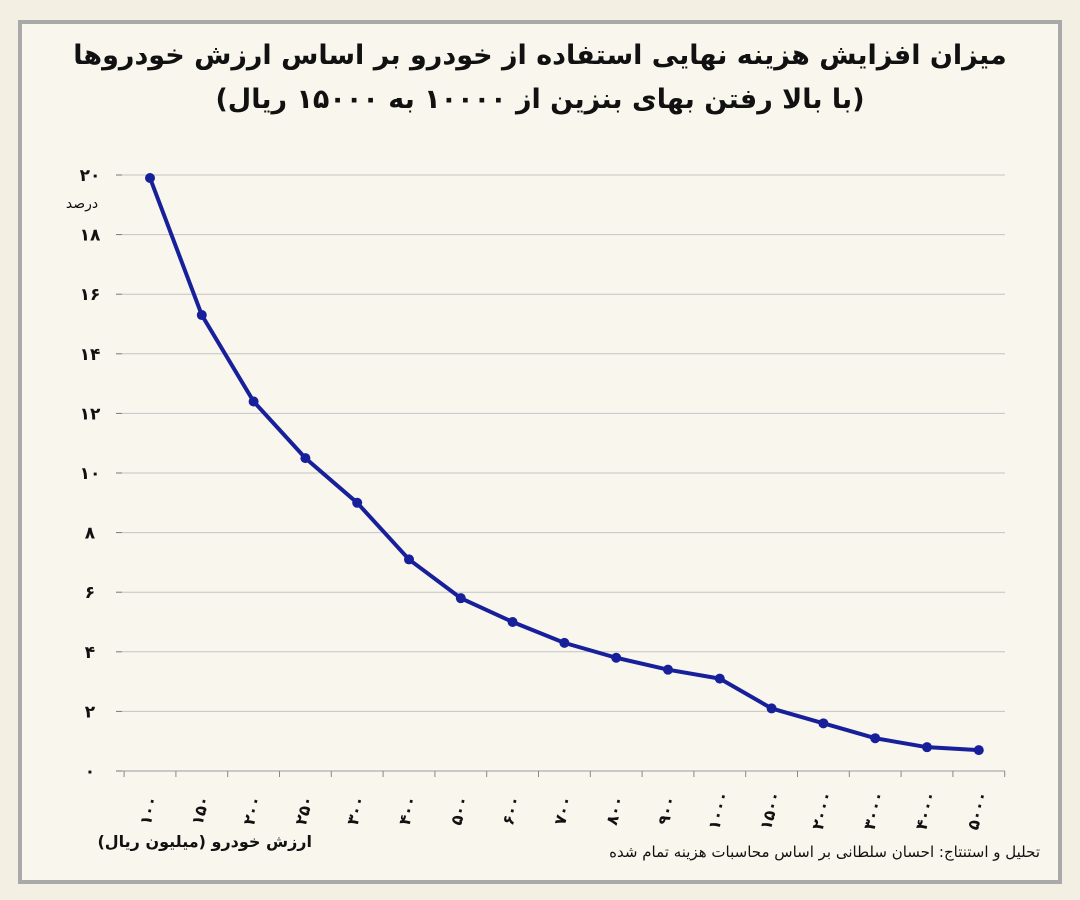  I want to click on y-axis-unit-label: درصد, so click(82, 204).